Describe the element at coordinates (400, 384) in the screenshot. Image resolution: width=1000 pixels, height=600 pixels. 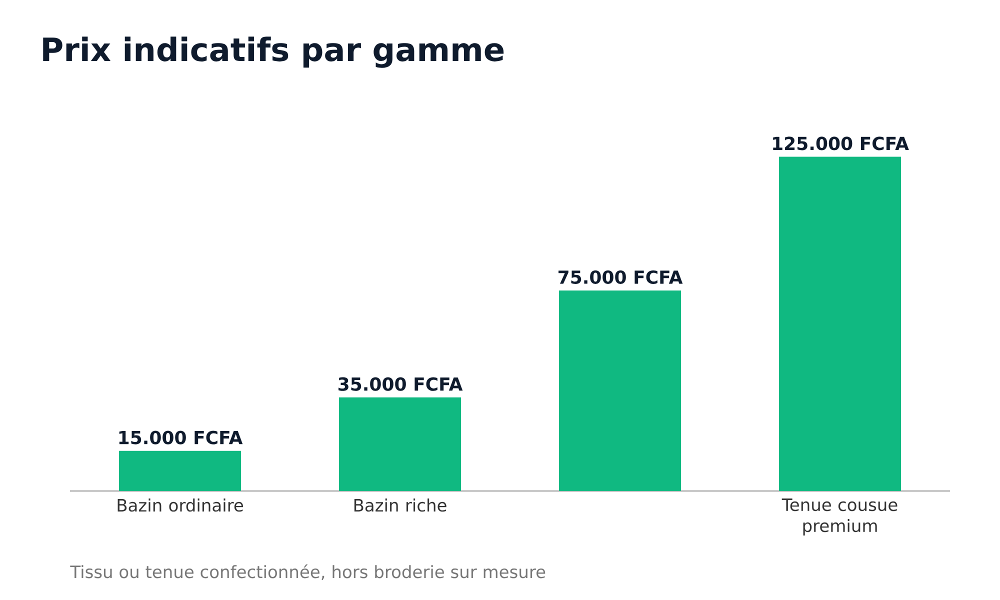
I see `data-label: 35.000 FCFA` at that location.